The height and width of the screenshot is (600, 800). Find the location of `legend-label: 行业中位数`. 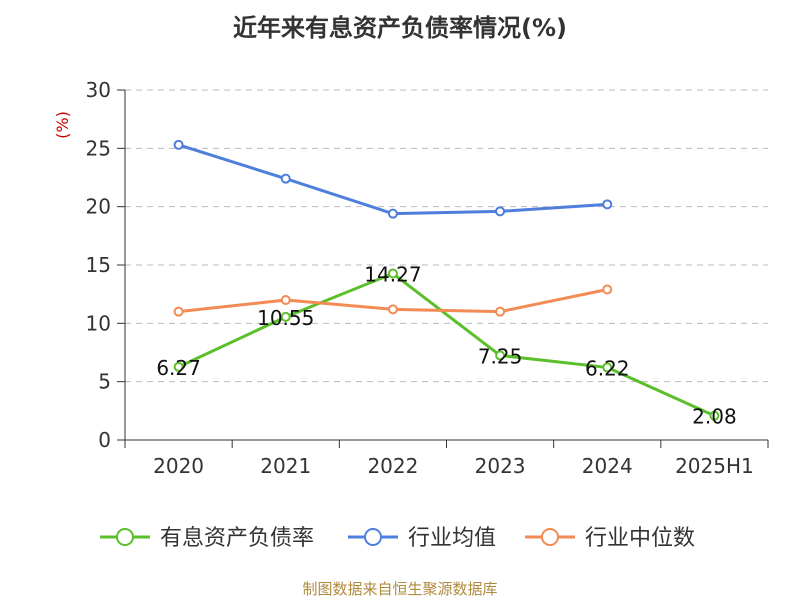

legend-label: 行业中位数 is located at coordinates (640, 538).